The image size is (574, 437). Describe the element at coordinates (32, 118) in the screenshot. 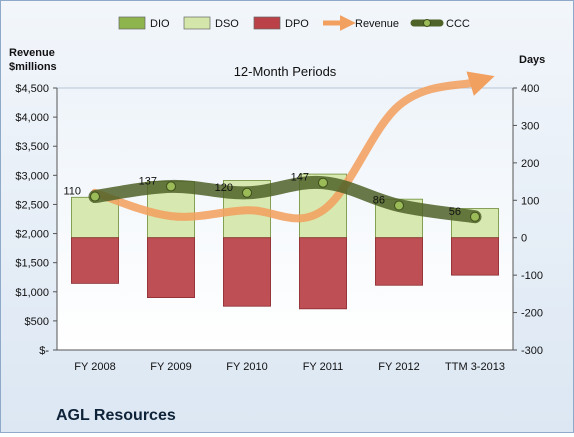

I see `left-tick-label: $4,000` at that location.